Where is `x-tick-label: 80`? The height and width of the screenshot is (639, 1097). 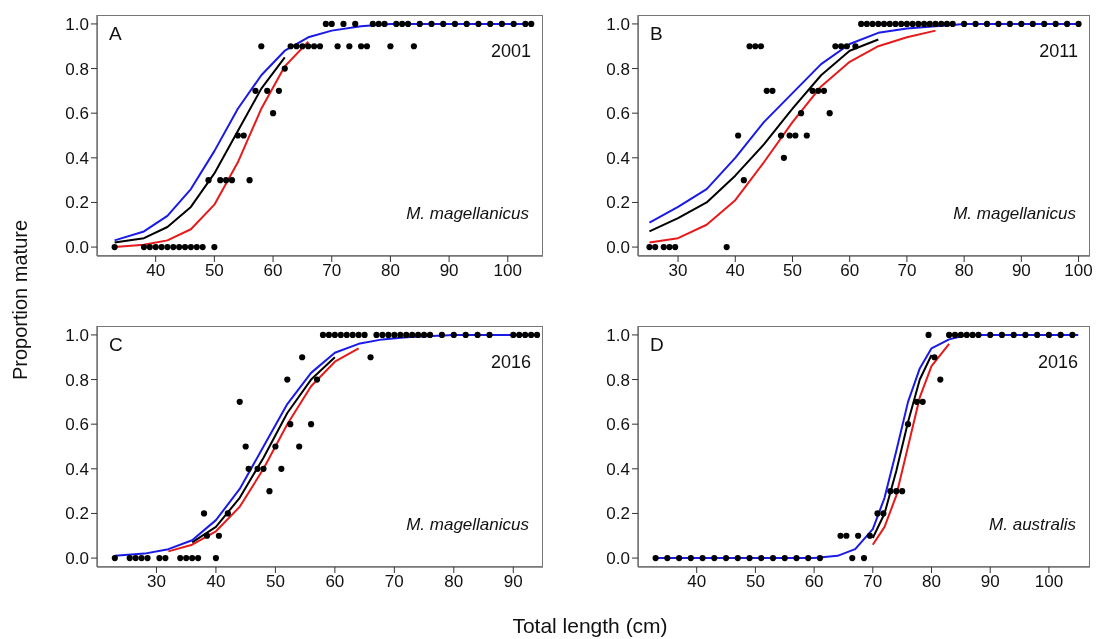
x-tick-label: 80 is located at coordinates (454, 582).